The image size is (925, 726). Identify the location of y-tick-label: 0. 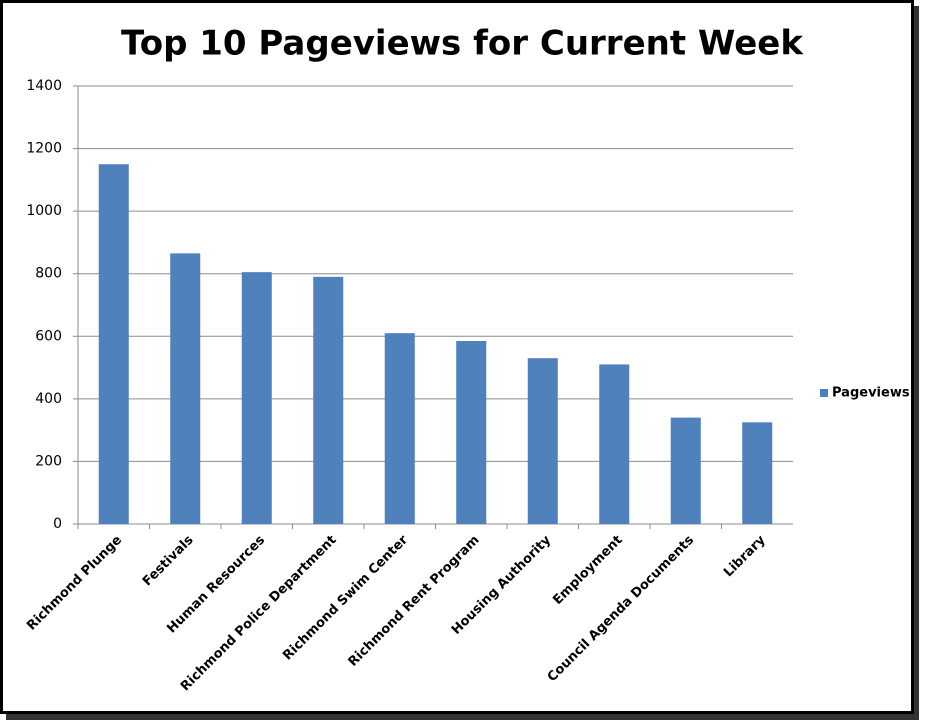
(57, 524).